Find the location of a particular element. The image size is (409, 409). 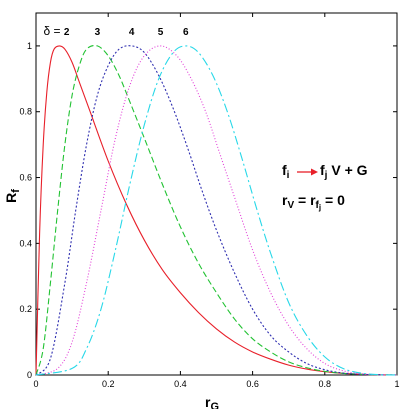

y-tick-label: 0.2 is located at coordinates (25, 309).